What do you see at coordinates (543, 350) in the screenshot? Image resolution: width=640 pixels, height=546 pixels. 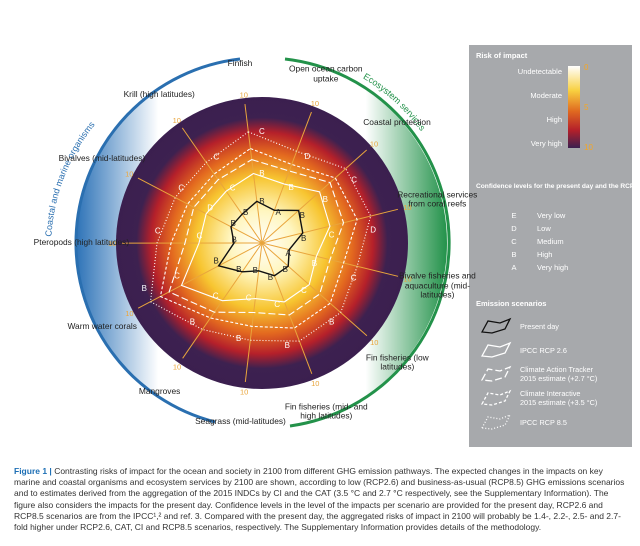 I see `scenario-name: IPCC RCP 2.6` at bounding box center [543, 350].